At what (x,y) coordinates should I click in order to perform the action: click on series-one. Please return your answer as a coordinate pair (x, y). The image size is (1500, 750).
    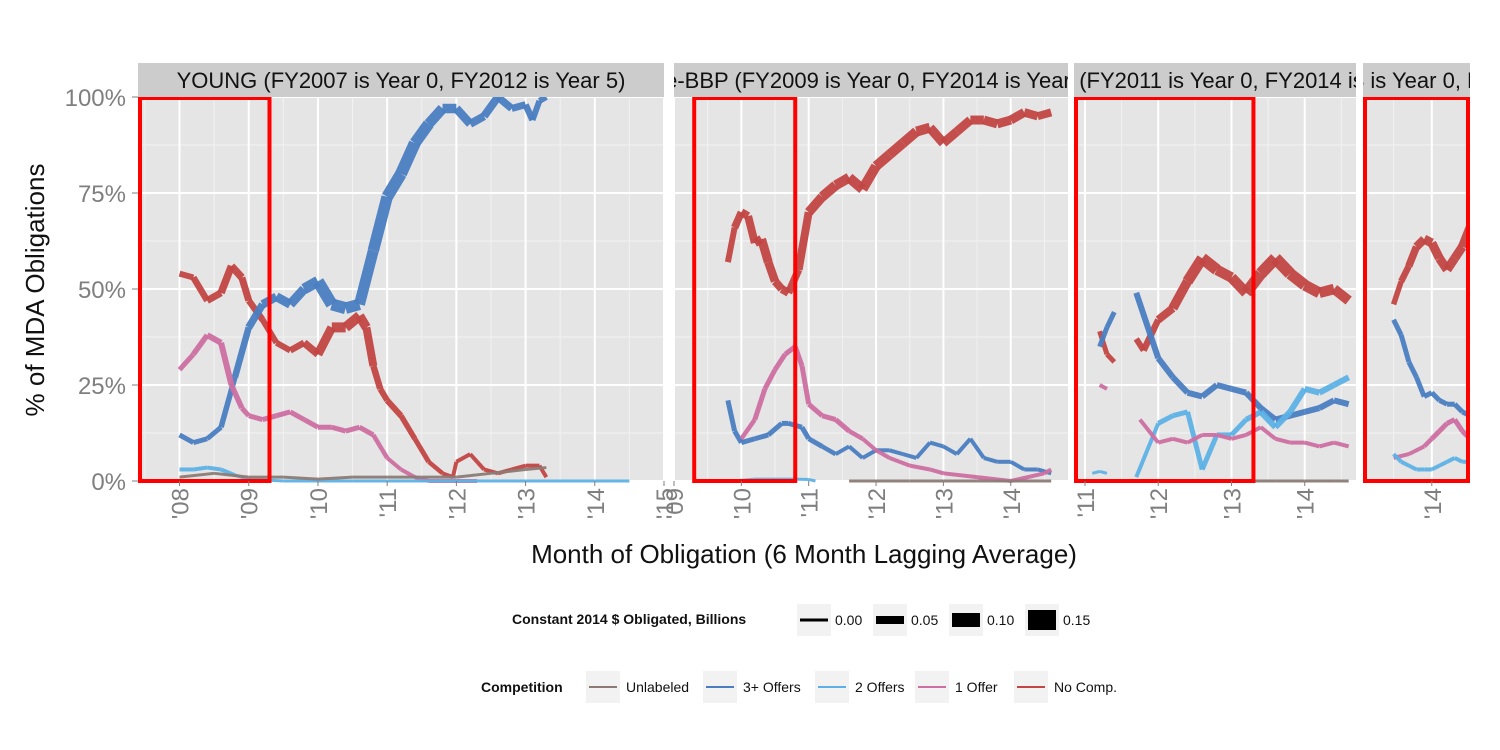
    Looking at the image, I should click on (327, 407).